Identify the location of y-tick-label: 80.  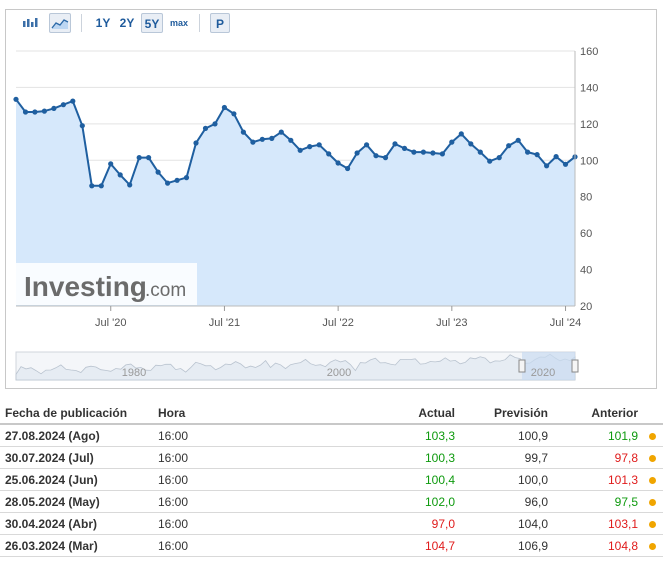
(586, 198).